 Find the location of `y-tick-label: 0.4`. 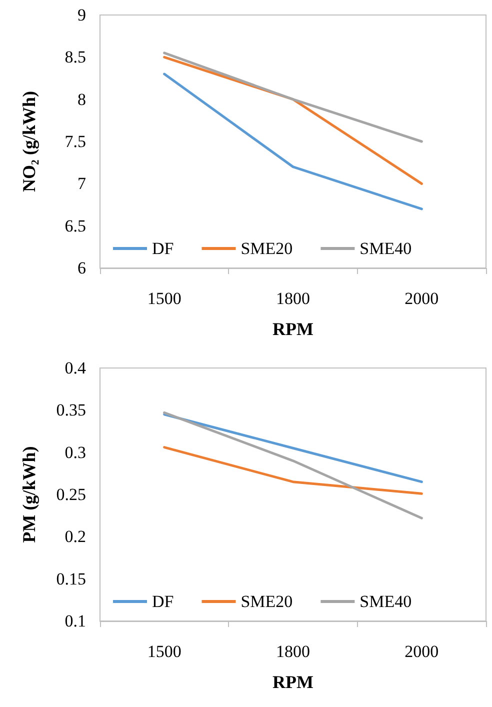

y-tick-label: 0.4 is located at coordinates (75, 368).